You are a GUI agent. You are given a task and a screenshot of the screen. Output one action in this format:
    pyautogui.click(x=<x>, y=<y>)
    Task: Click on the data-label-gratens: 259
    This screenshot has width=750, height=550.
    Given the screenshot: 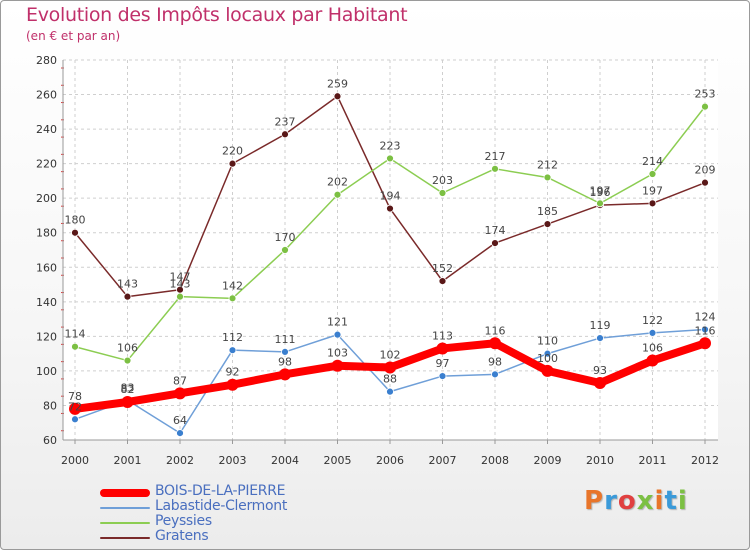 What is the action you would take?
    pyautogui.click(x=337, y=83)
    